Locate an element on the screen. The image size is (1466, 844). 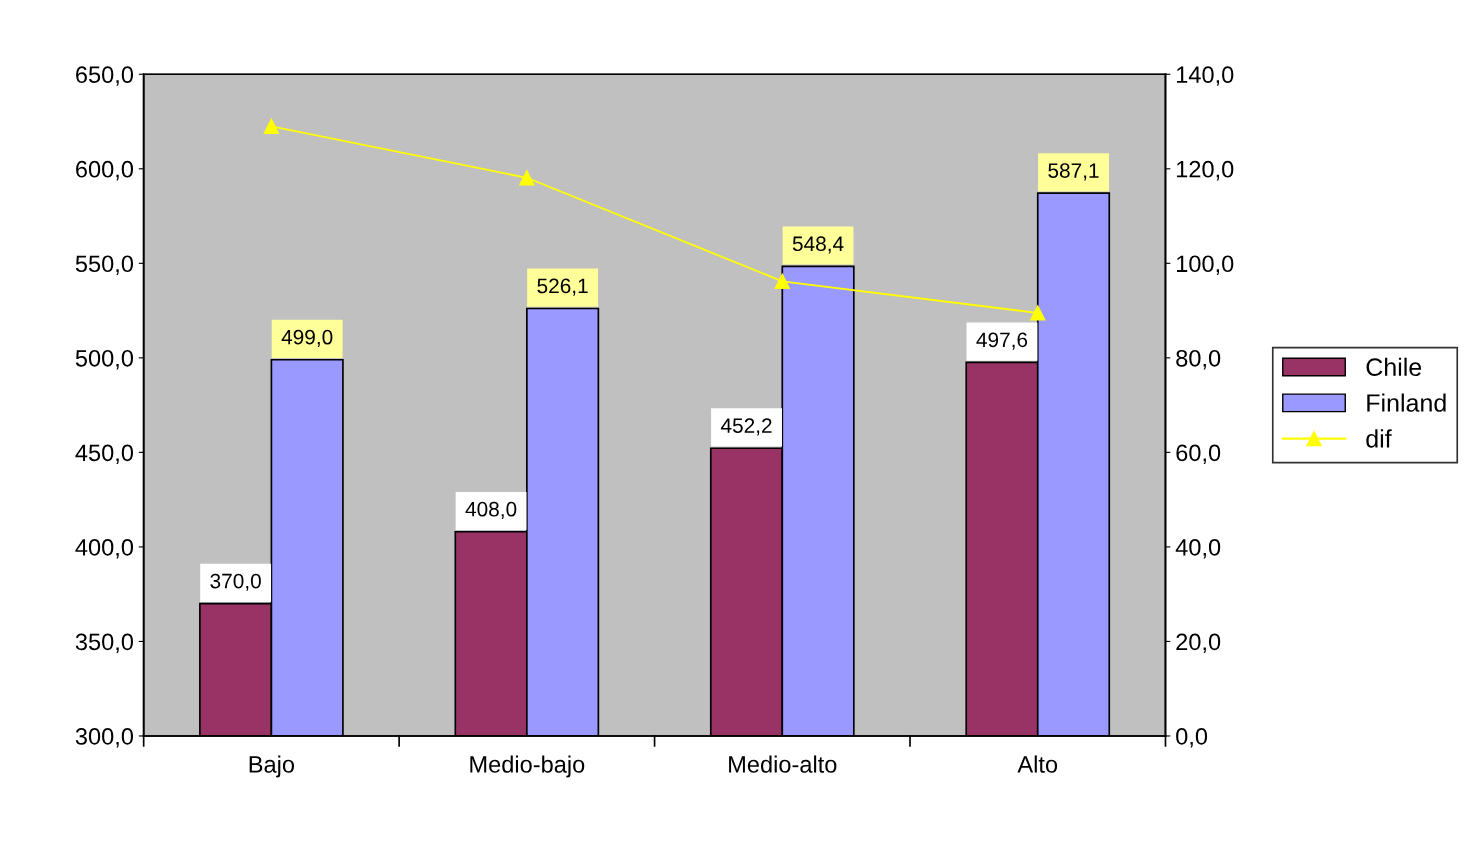
y2-tick-label: 140,0 is located at coordinates (1205, 76).